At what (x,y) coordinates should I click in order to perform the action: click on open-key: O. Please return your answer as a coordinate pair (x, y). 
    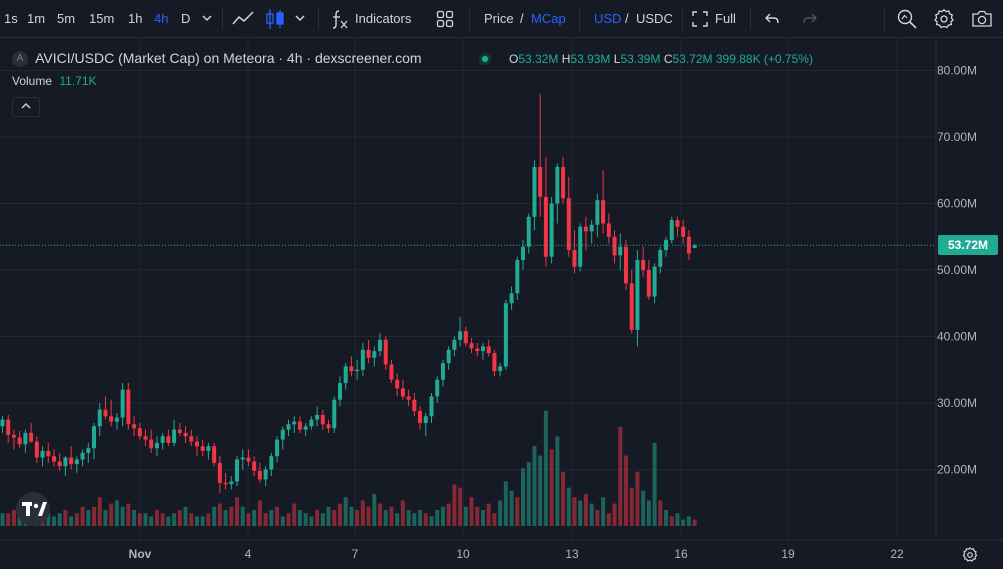
    Looking at the image, I should click on (514, 59).